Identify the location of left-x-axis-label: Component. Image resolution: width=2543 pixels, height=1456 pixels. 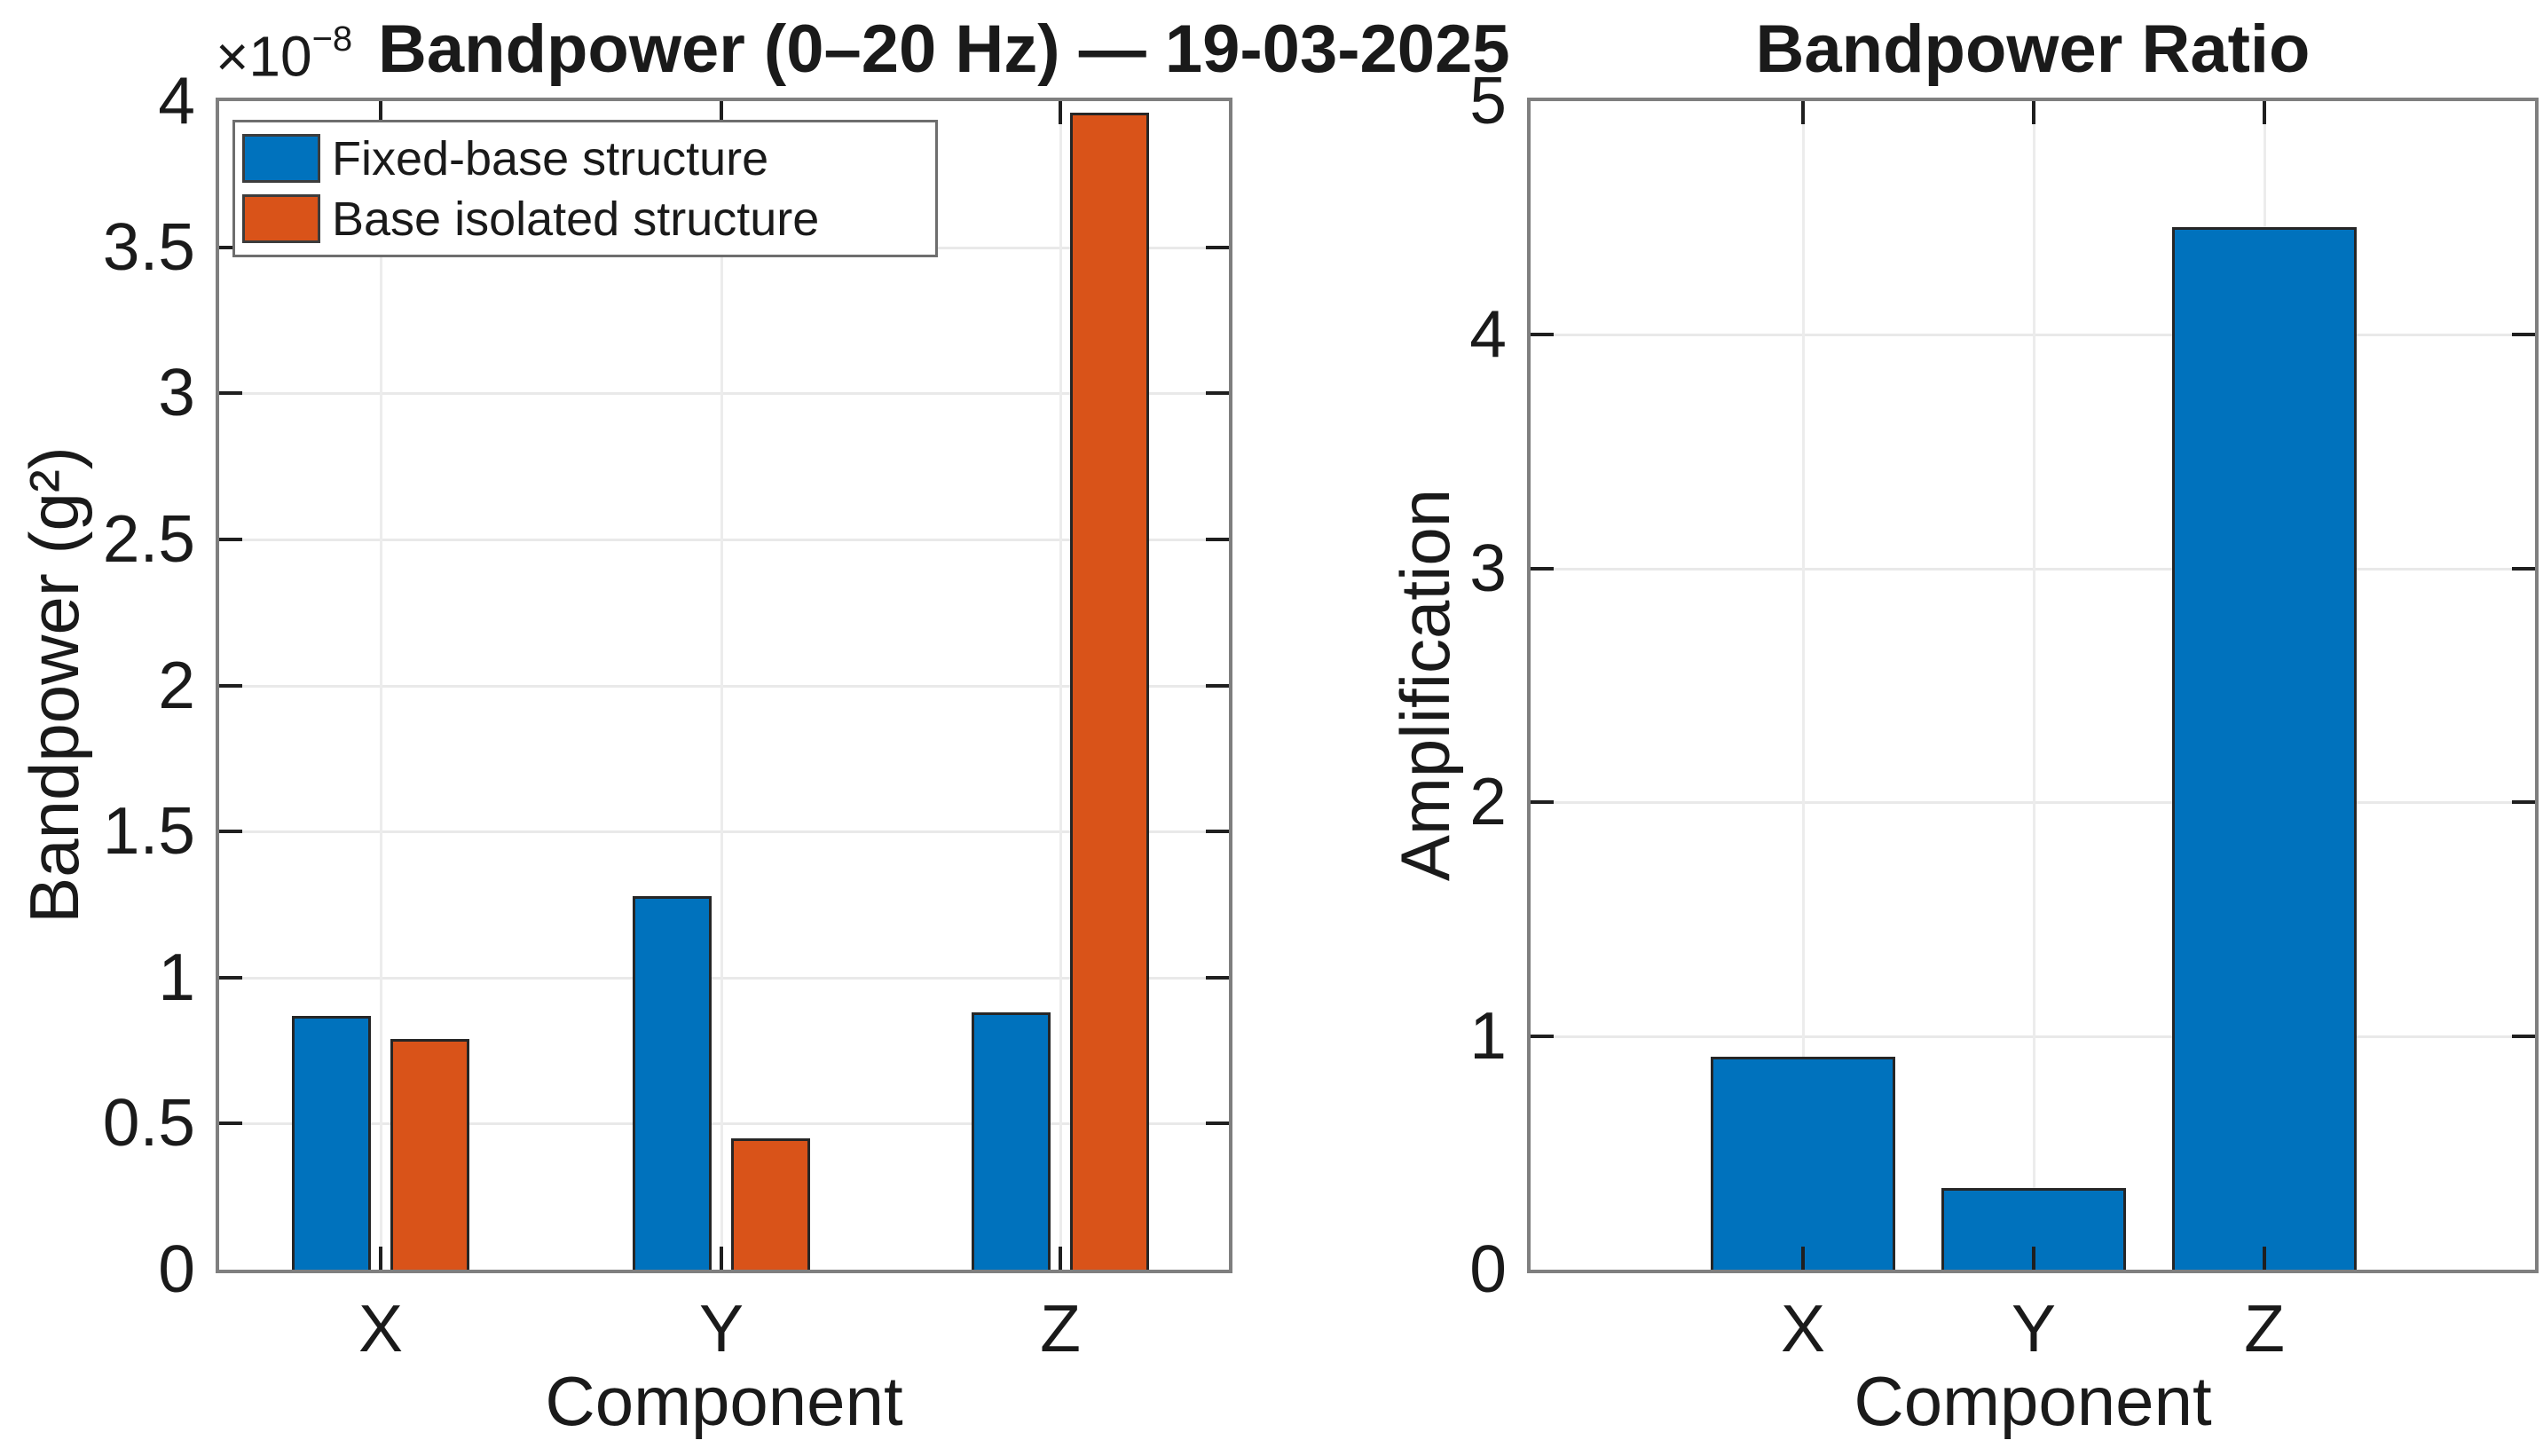
(724, 1401).